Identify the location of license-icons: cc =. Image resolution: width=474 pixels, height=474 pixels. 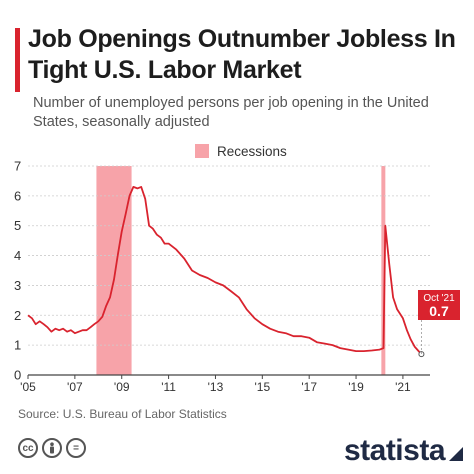
(52, 448).